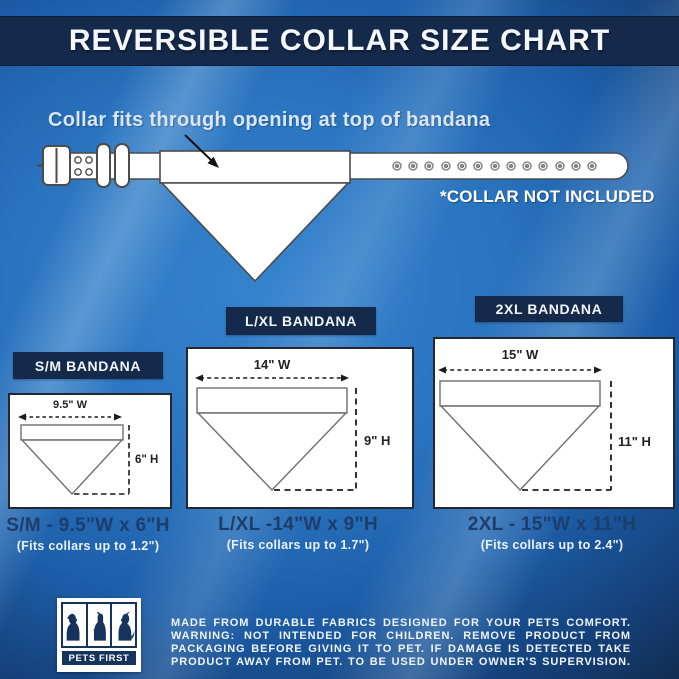 This screenshot has width=679, height=679. I want to click on size-card-sm: 9.5" W 6" H, so click(90, 451).